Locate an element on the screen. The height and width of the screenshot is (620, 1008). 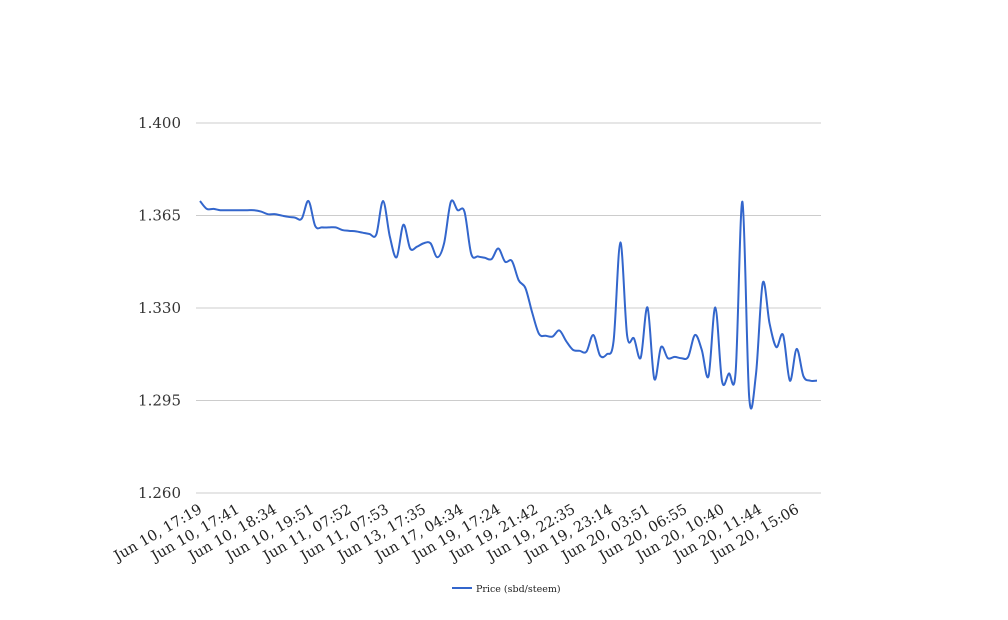
y-tick-label: 1.365 is located at coordinates (159, 216).